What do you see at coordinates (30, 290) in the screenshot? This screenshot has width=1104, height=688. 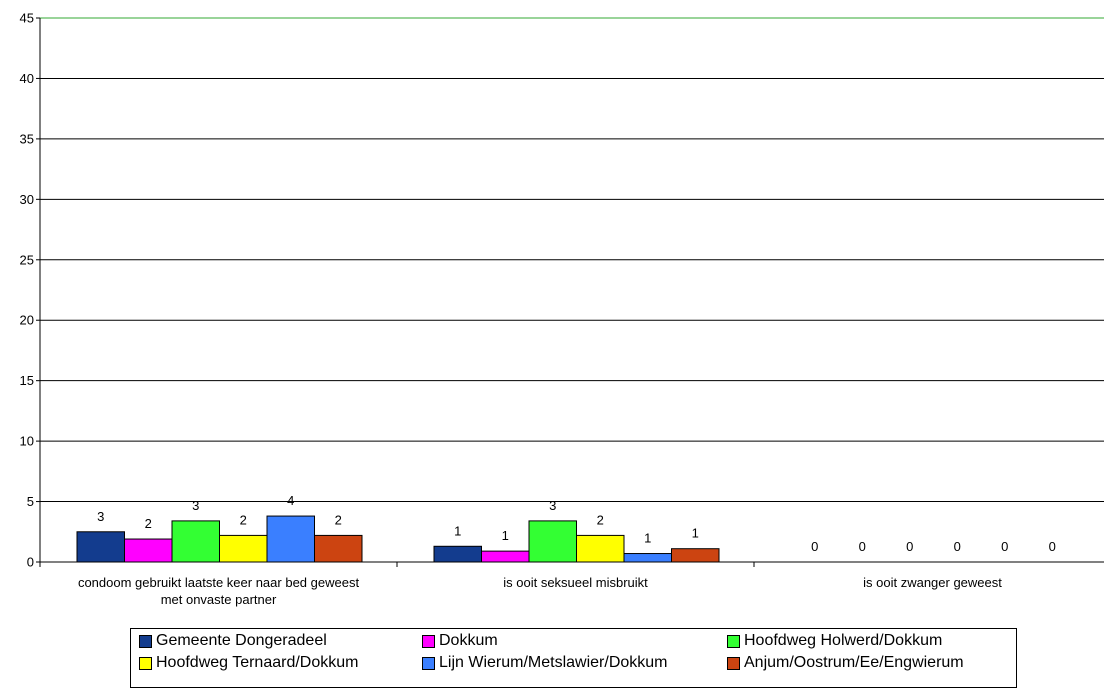 I see `y-axis-ticks: 0 5 10 15 20 25 30 35 40 45` at bounding box center [30, 290].